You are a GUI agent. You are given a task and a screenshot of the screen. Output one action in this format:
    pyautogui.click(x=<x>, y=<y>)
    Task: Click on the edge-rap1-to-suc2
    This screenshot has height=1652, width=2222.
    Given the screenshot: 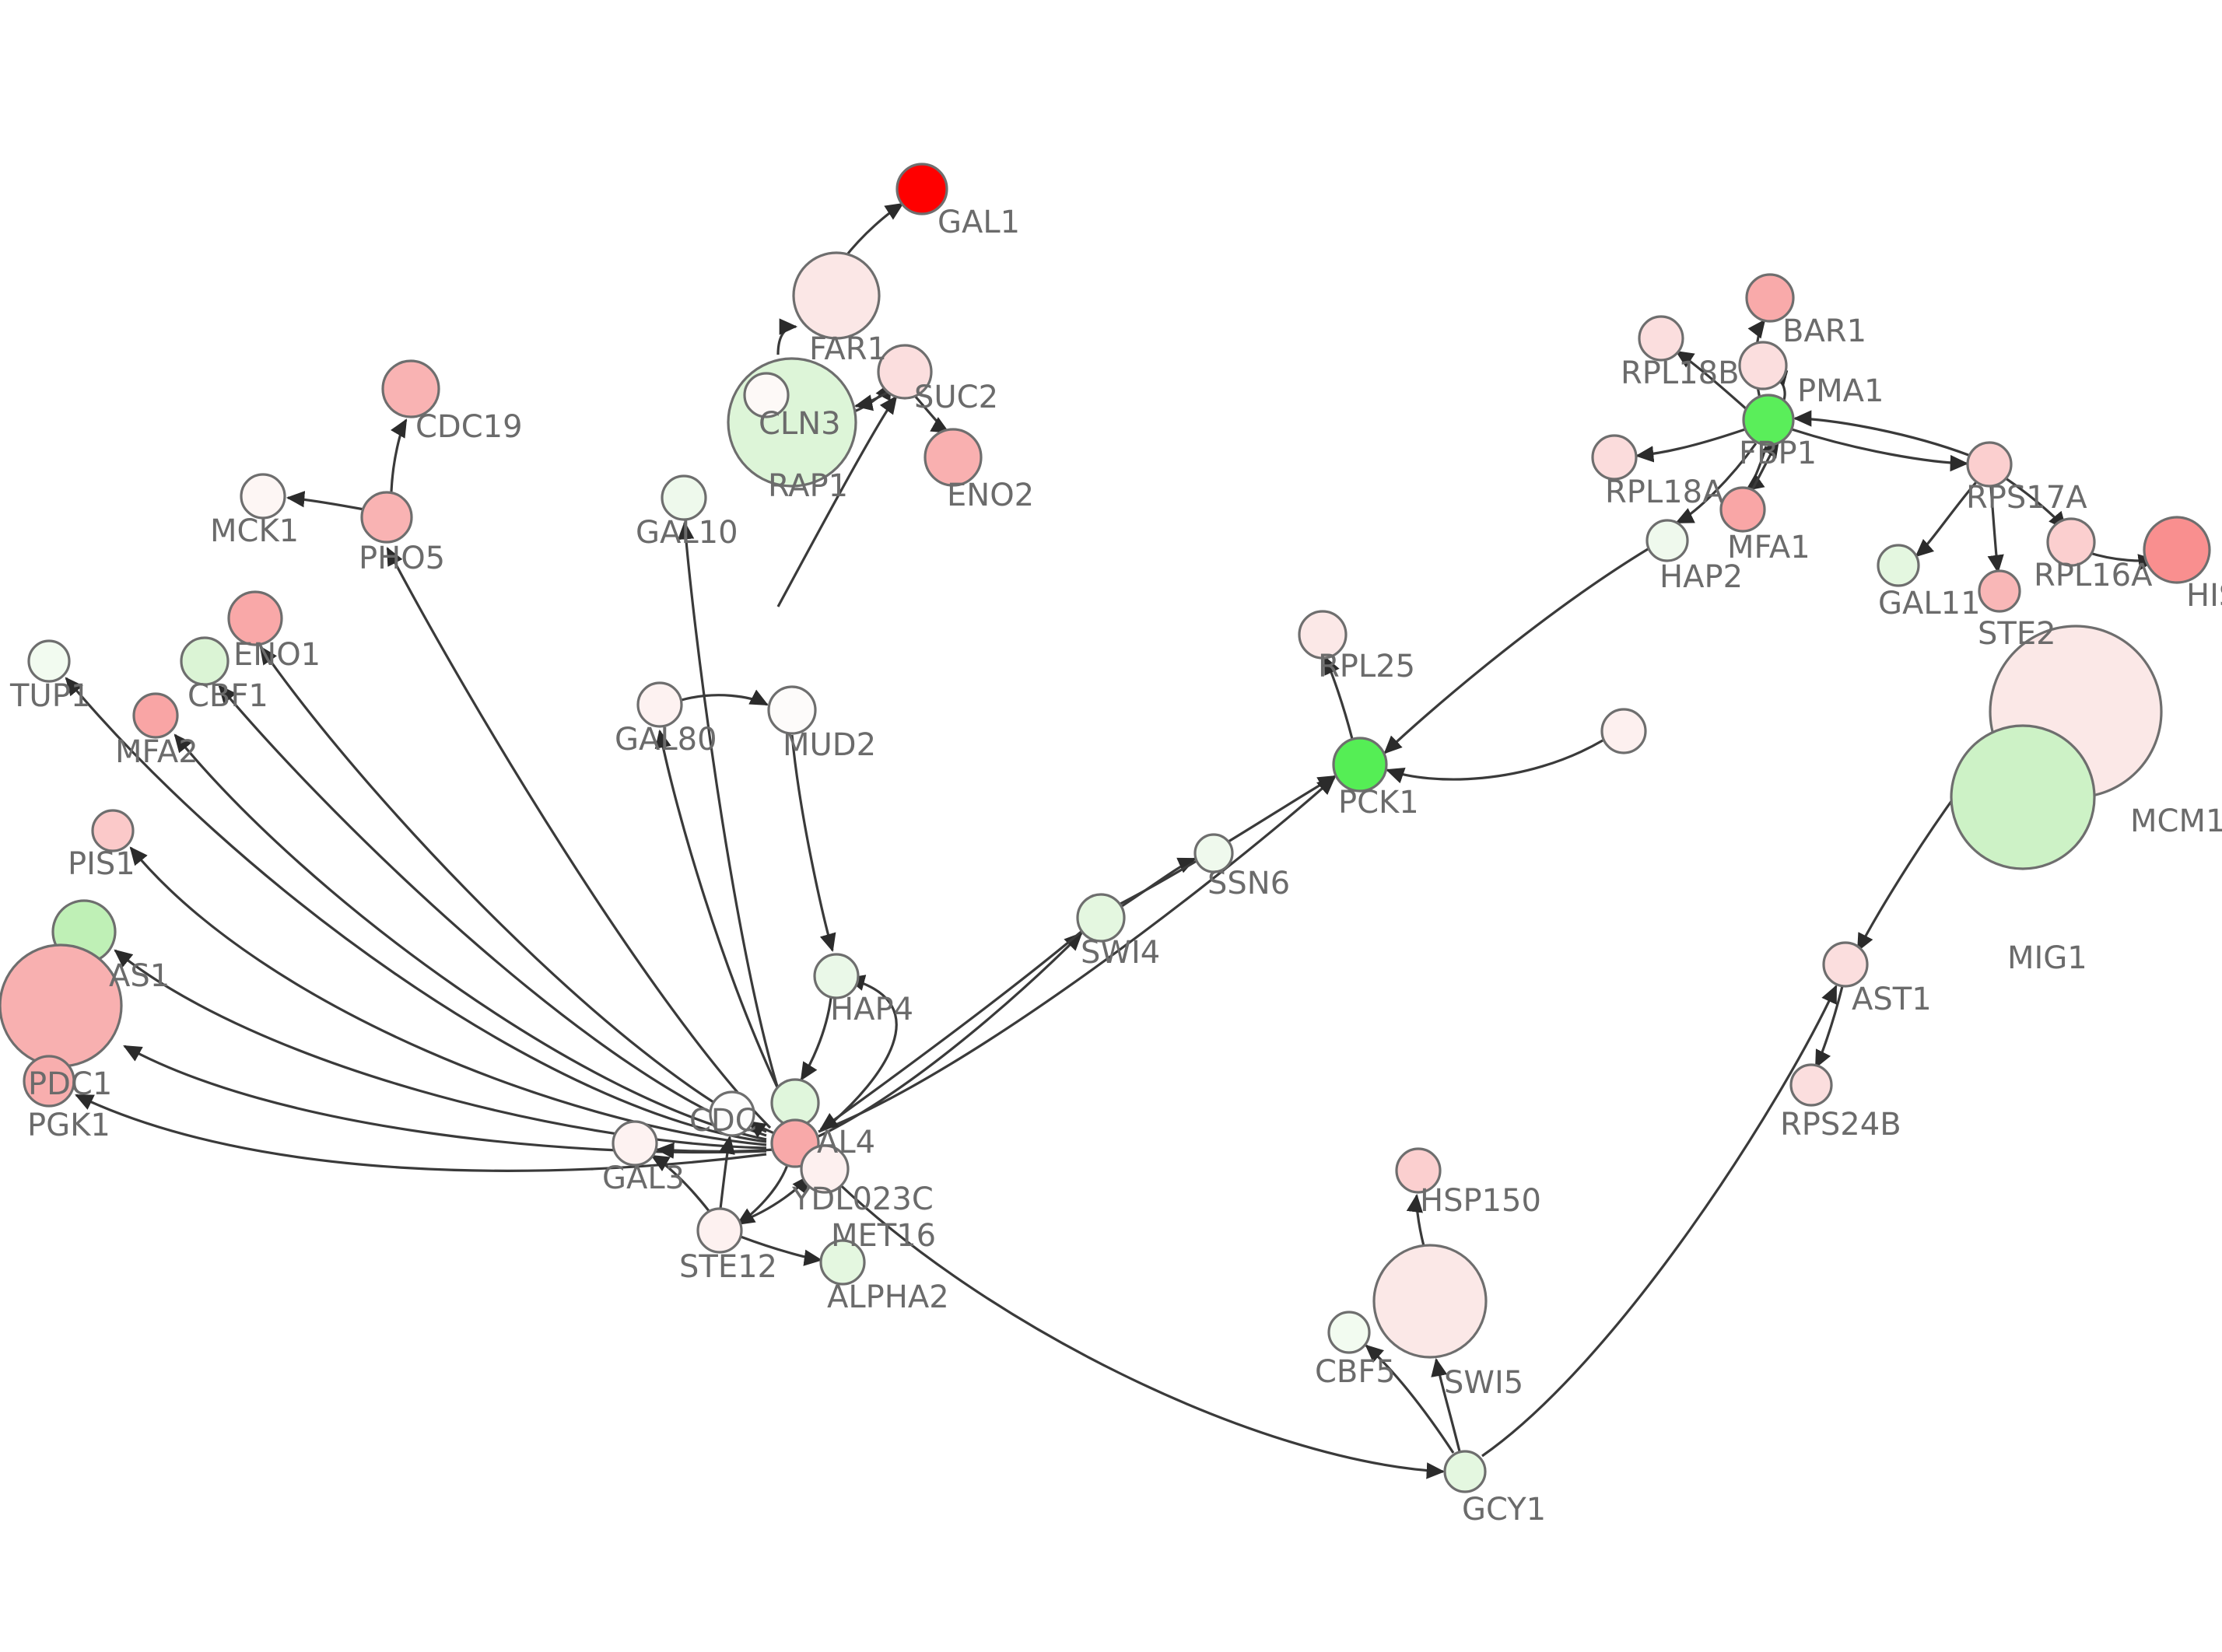 What is the action you would take?
    pyautogui.click(x=837, y=501)
    